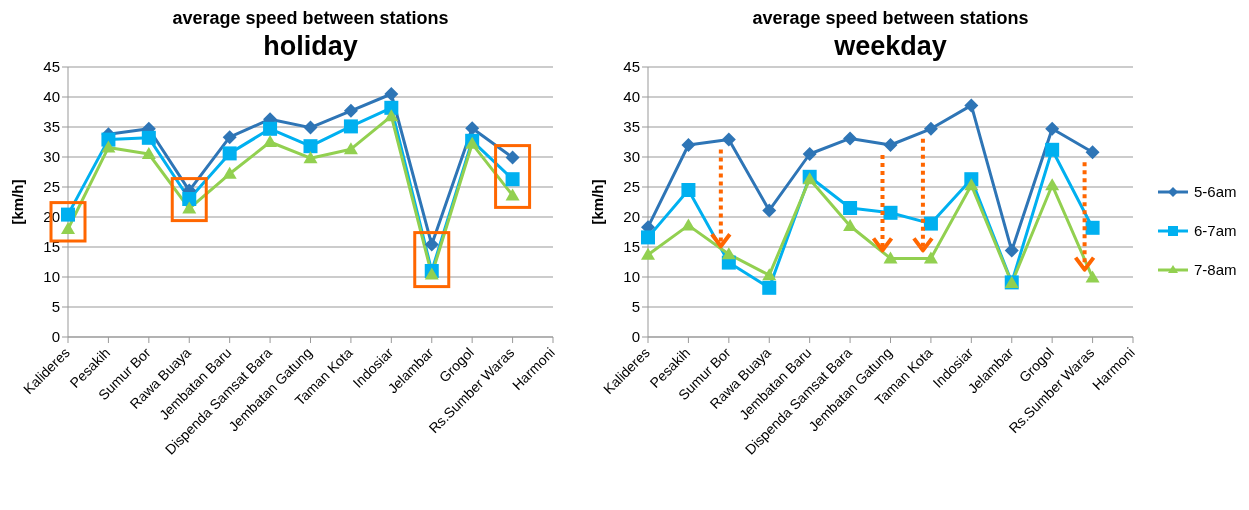  What do you see at coordinates (1215, 230) in the screenshot?
I see `legend-label: 6-7am` at bounding box center [1215, 230].